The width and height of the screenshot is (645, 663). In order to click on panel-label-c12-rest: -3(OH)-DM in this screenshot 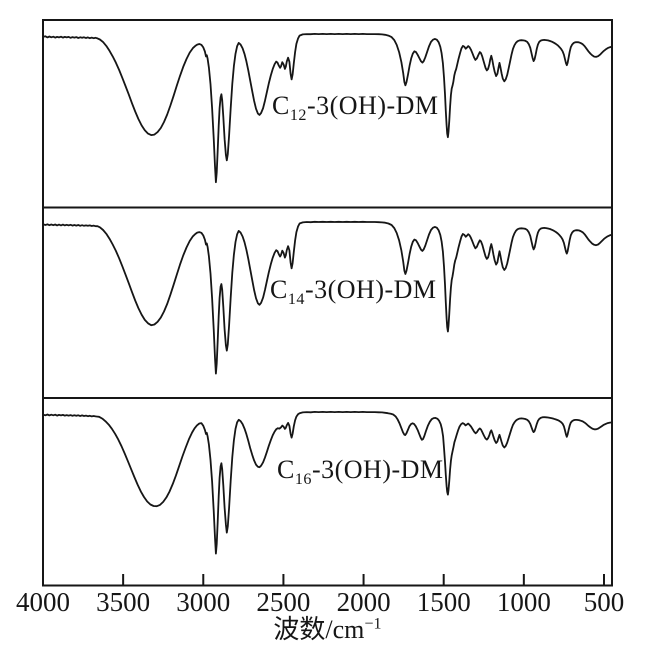, I will do `click(372, 105)`.